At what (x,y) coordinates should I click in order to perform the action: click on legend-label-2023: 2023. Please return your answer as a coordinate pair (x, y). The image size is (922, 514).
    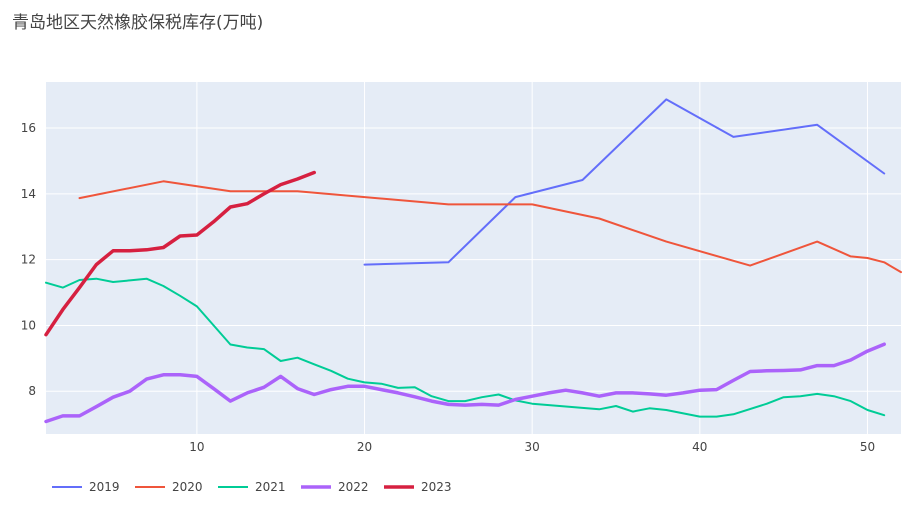
    Looking at the image, I should click on (436, 487).